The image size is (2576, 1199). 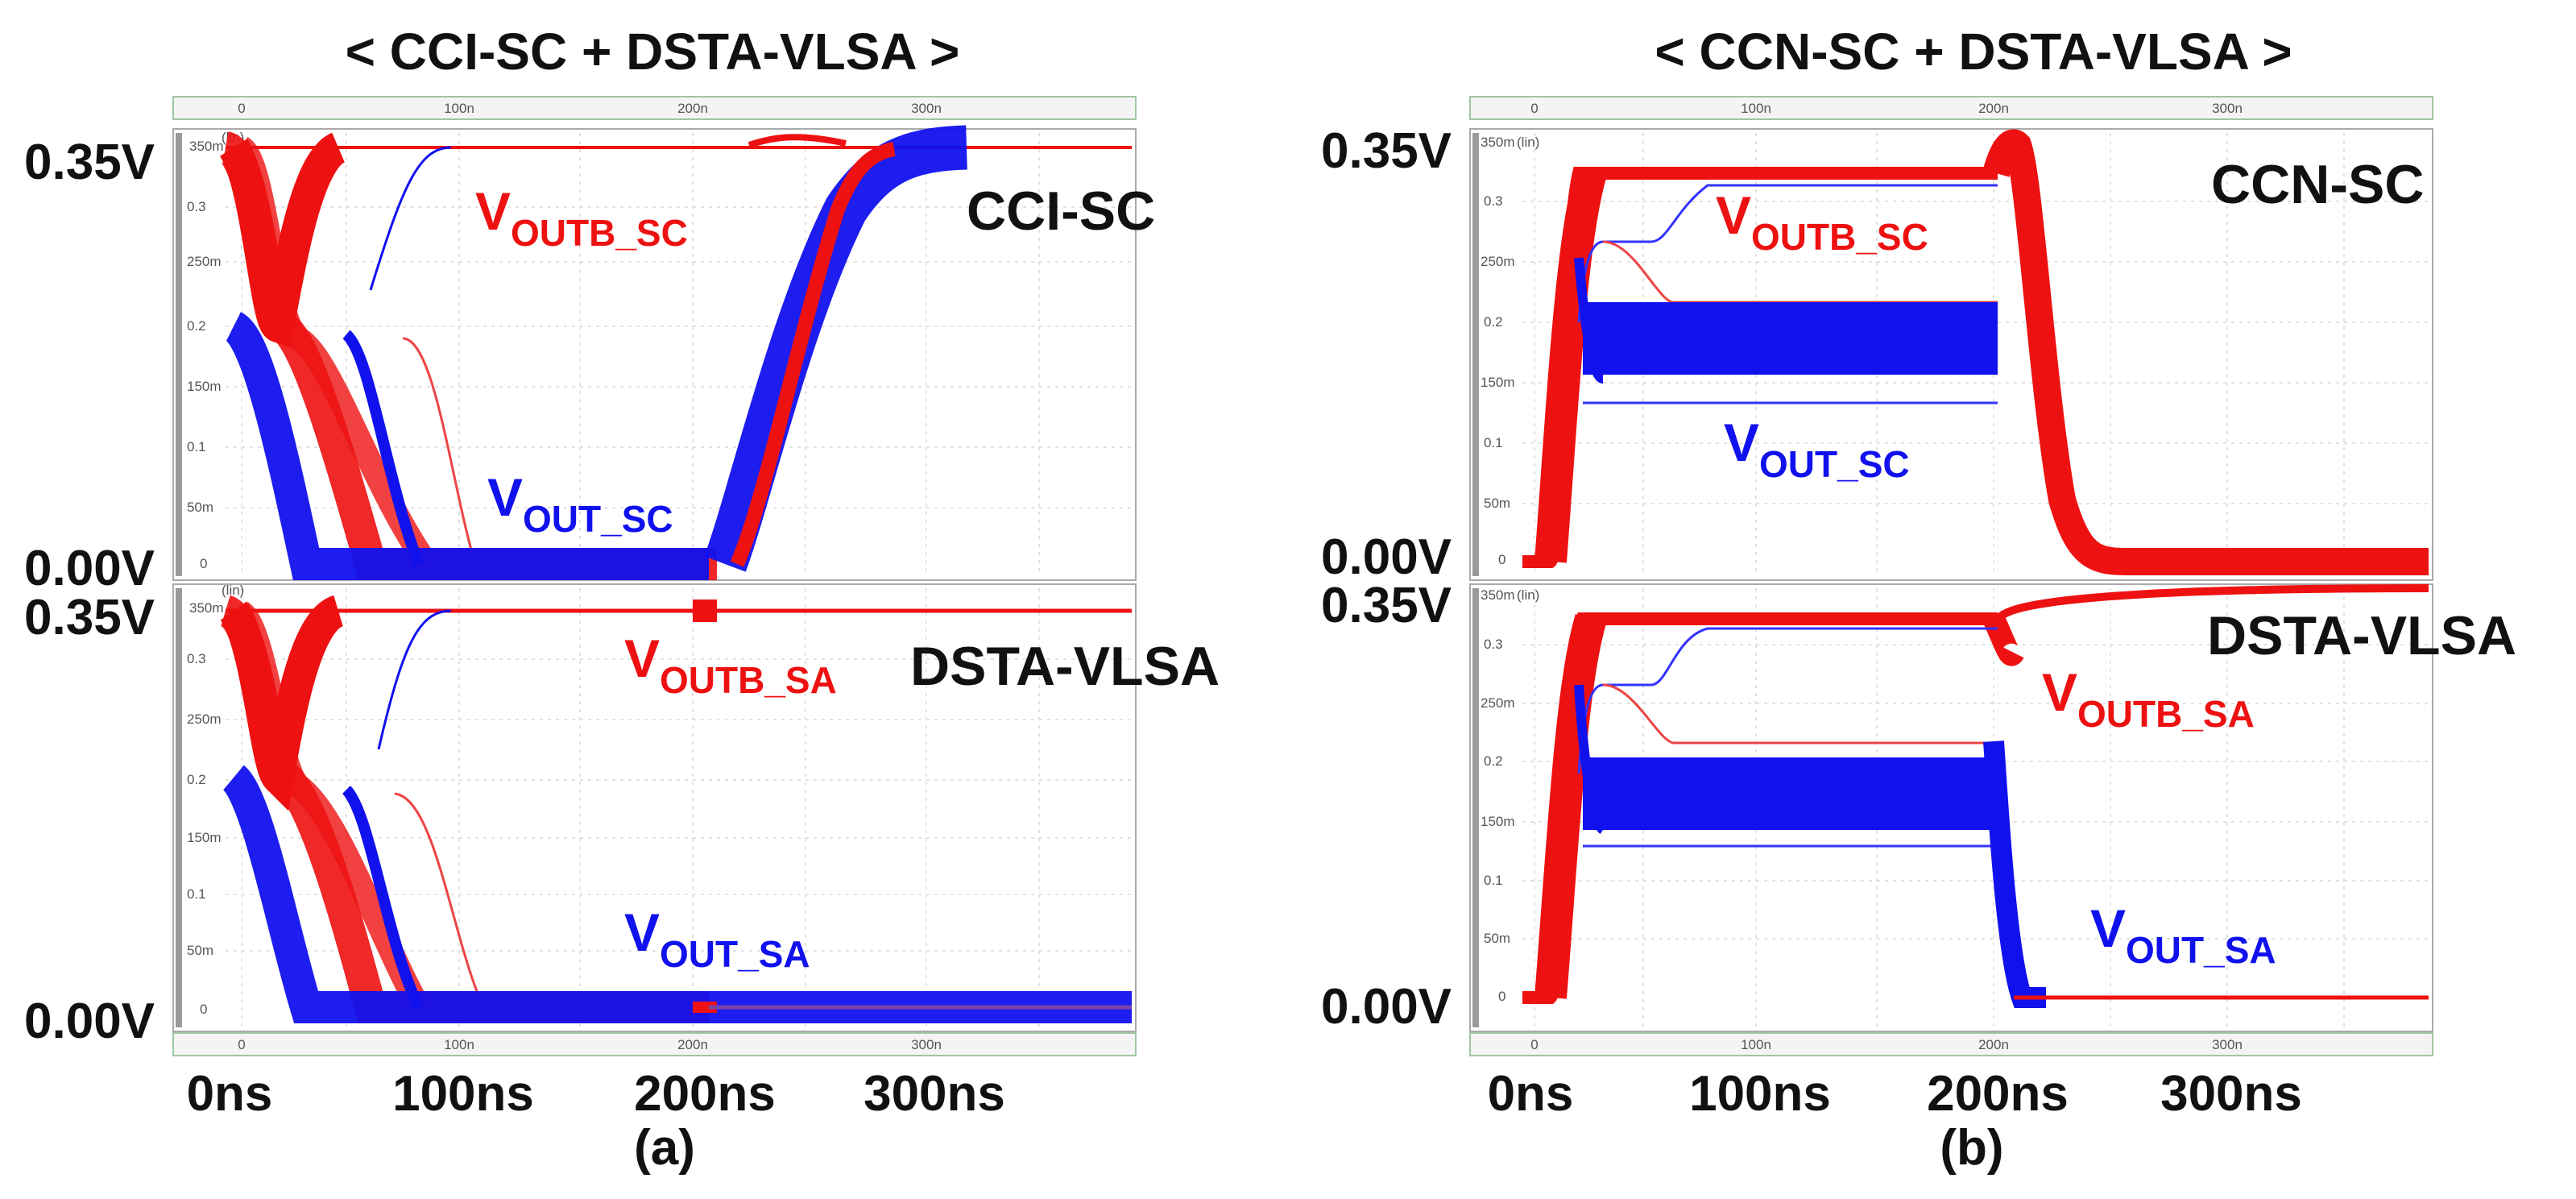 I want to click on time-label: 100ns, so click(x=1760, y=1094).